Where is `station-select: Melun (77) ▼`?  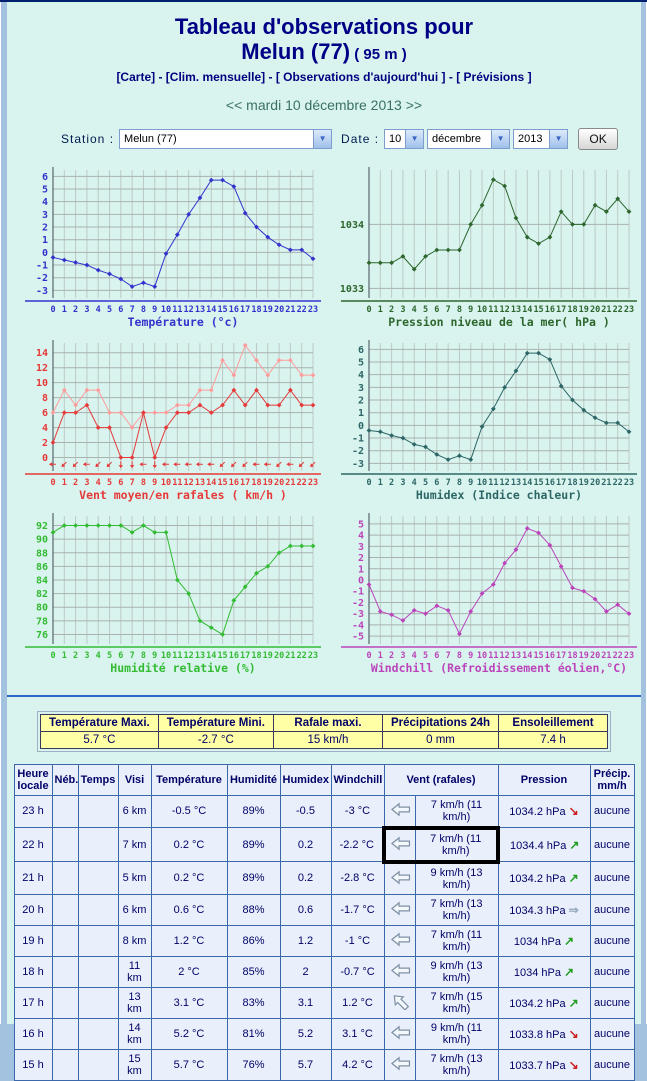 station-select: Melun (77) ▼ is located at coordinates (226, 138).